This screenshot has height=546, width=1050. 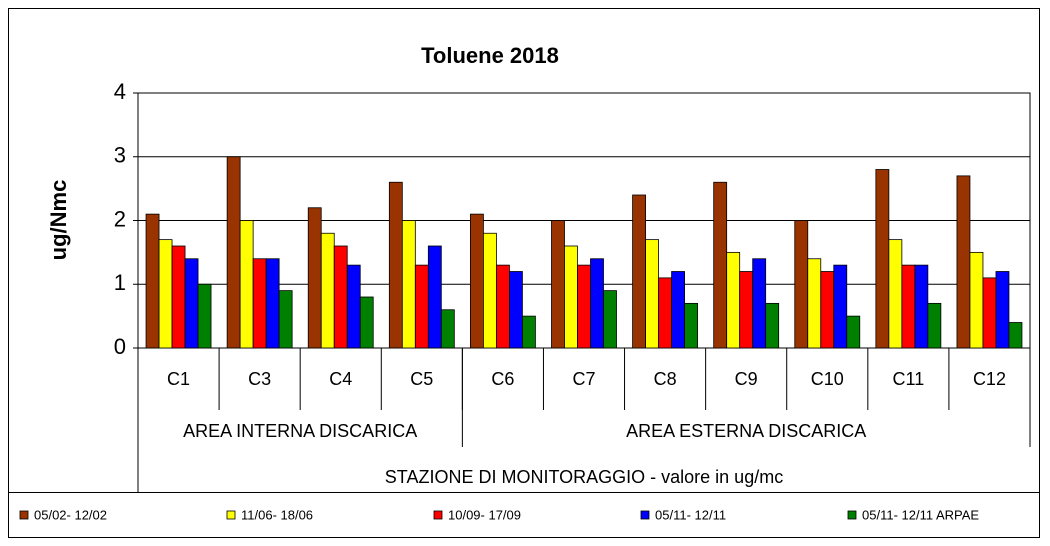 What do you see at coordinates (120, 218) in the screenshot?
I see `y-tick-label: 2` at bounding box center [120, 218].